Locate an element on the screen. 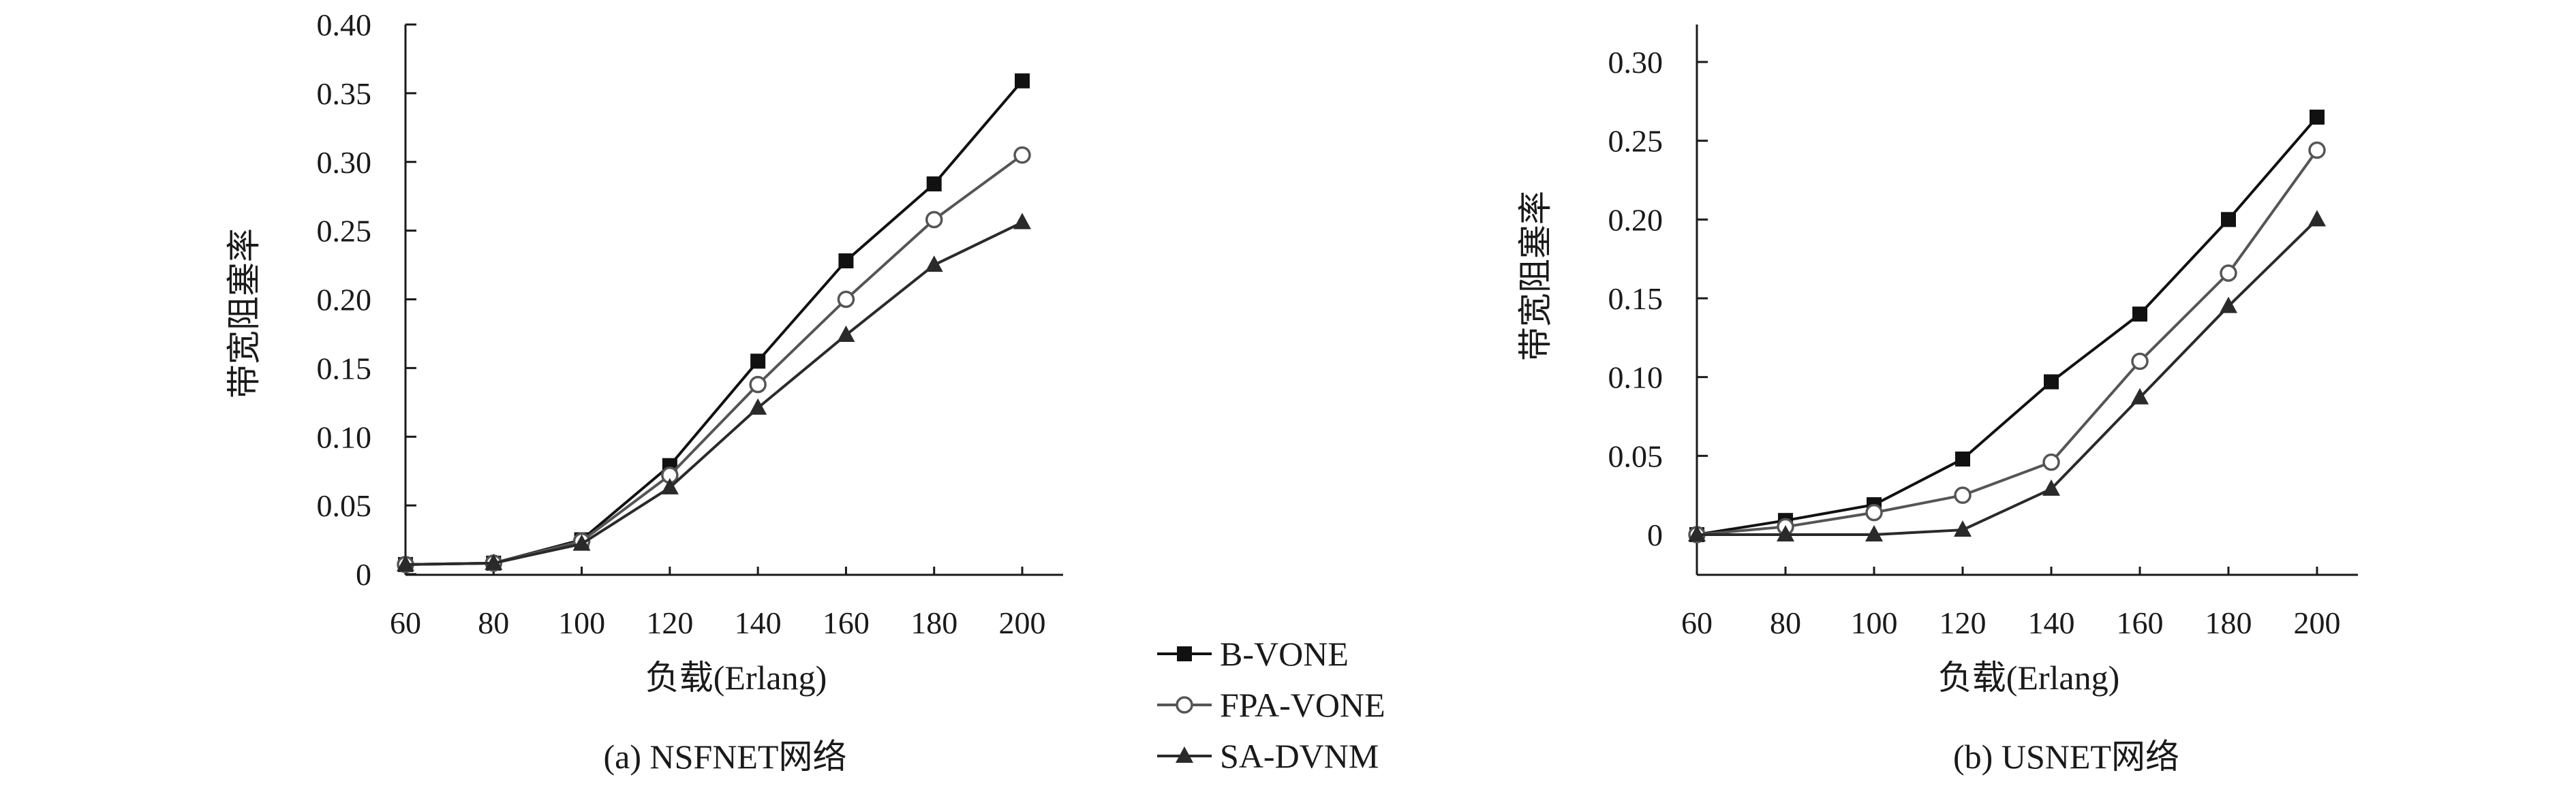 Image resolution: width=2576 pixels, height=788 pixels. series-line-b-vone-nsfnet is located at coordinates (714, 323).